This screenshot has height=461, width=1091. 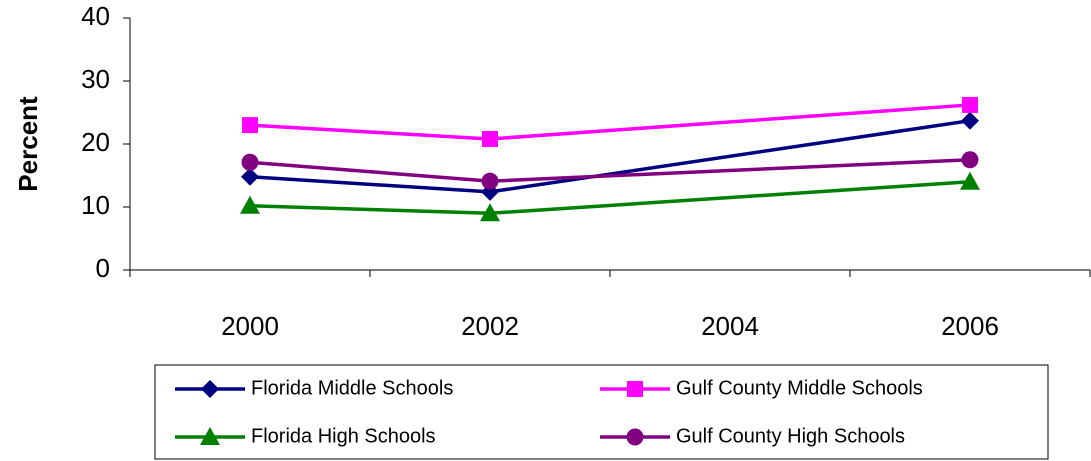 I want to click on x-tick-label: 2000, so click(x=250, y=326).